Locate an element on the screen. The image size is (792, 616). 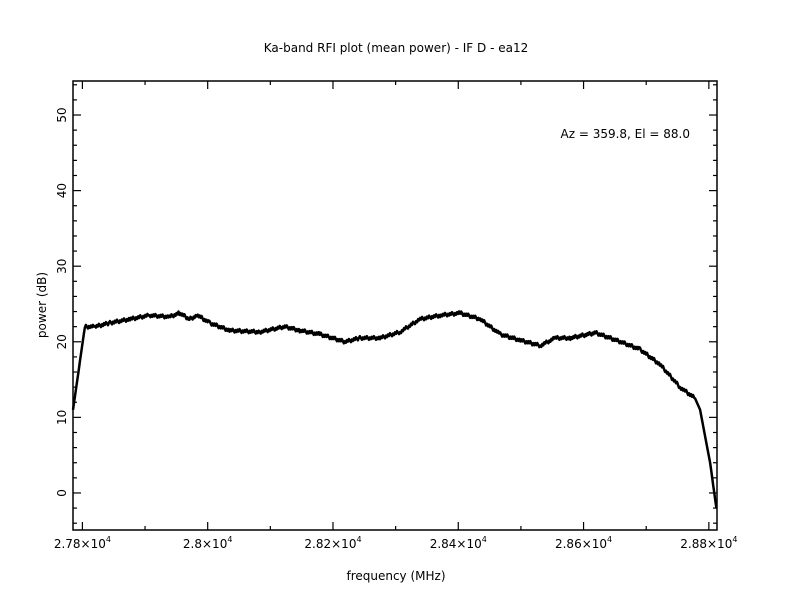
y-tick-label: 0 is located at coordinates (62, 493).